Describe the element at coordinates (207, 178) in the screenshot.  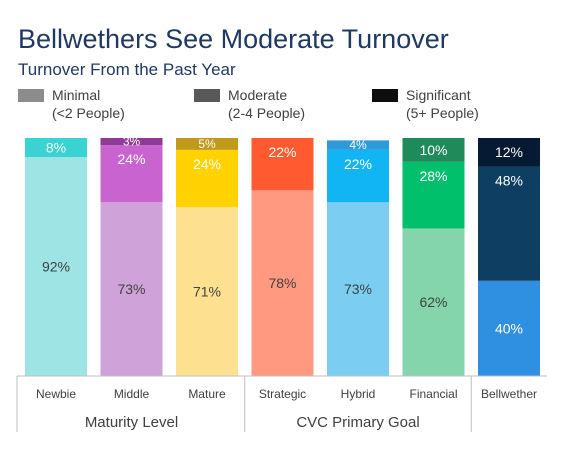
I see `bar-mature-moderate` at that location.